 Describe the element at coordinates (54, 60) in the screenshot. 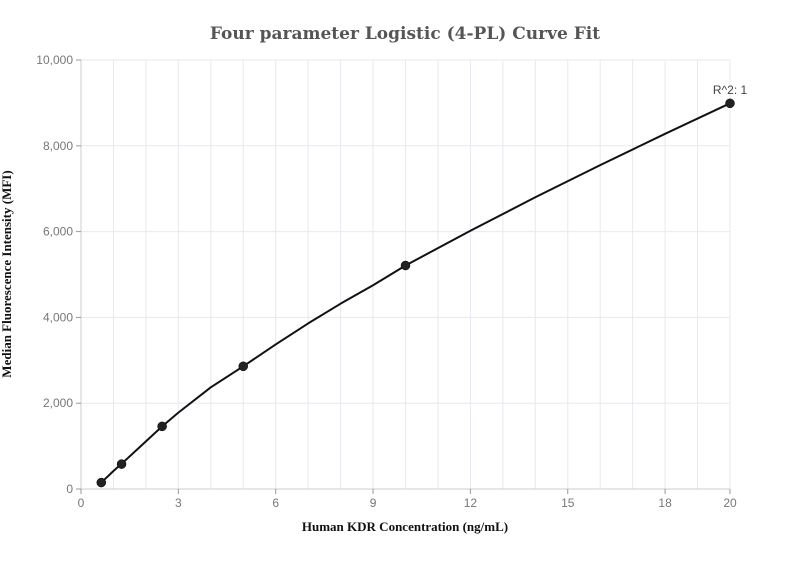

I see `y-tick-label: 10,000` at that location.